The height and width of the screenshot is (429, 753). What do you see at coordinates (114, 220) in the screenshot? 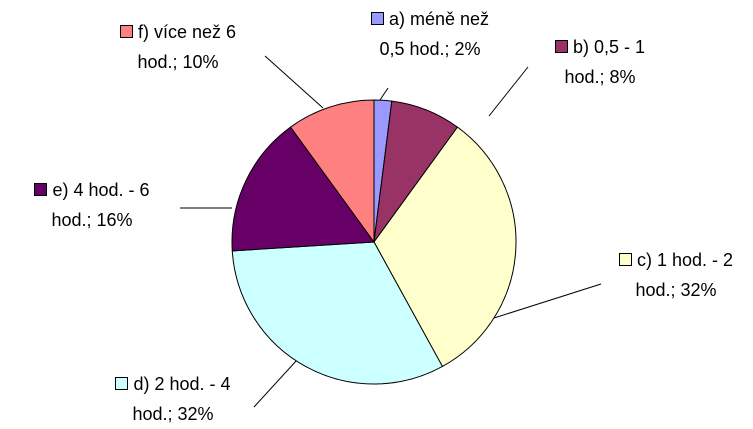
I see `value-label: 16%` at bounding box center [114, 220].